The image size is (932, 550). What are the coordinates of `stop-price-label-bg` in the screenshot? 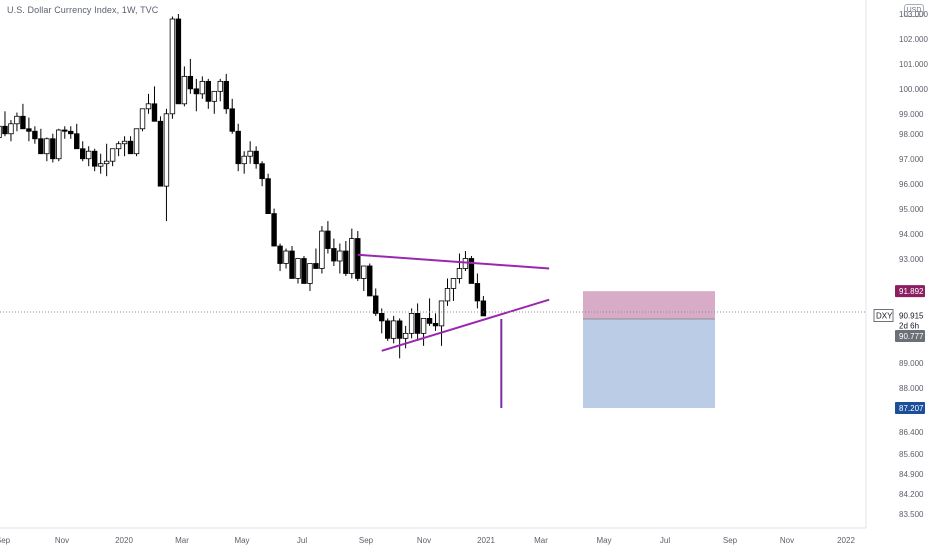 It's located at (910, 291).